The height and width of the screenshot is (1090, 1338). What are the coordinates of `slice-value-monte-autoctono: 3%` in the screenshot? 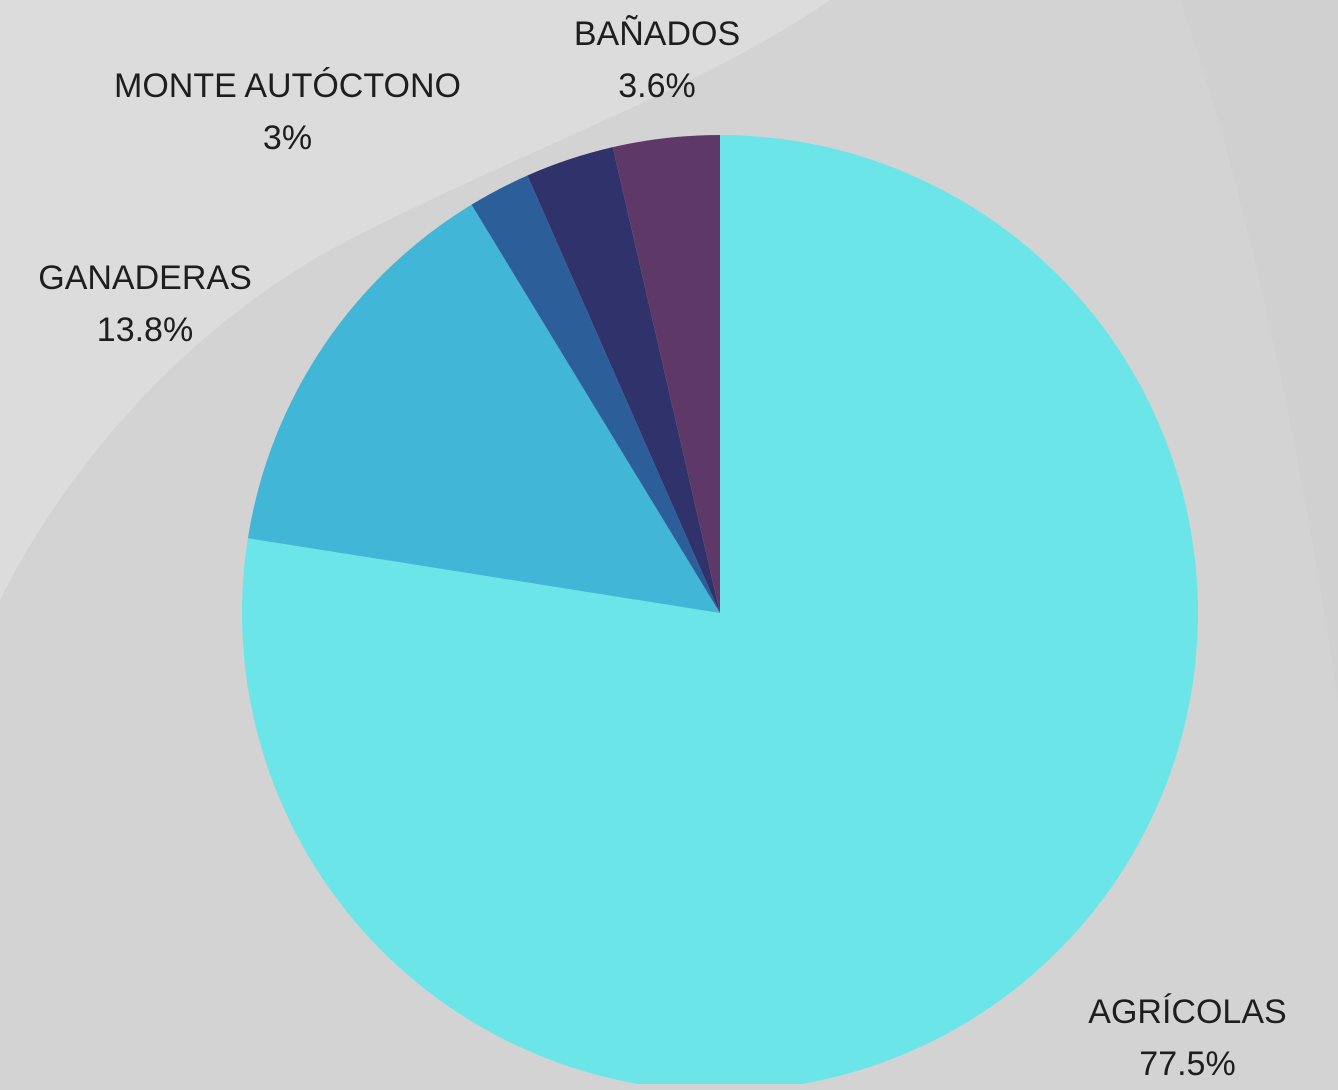 It's located at (287, 138).